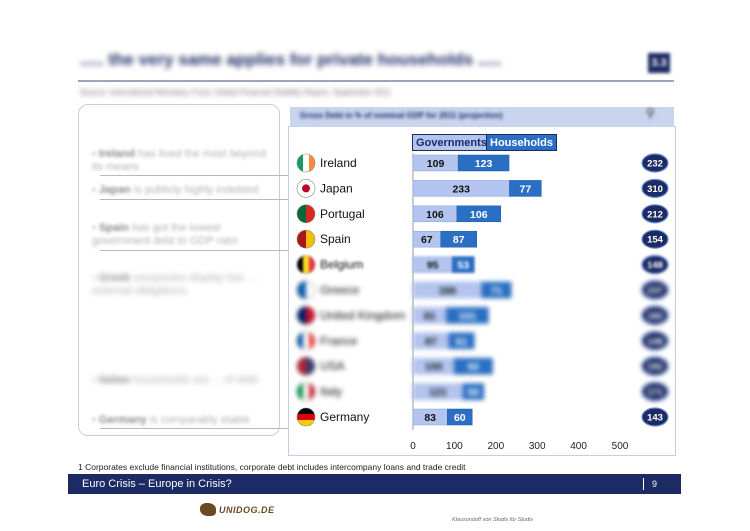  I want to click on dog-icon, so click(208, 509).